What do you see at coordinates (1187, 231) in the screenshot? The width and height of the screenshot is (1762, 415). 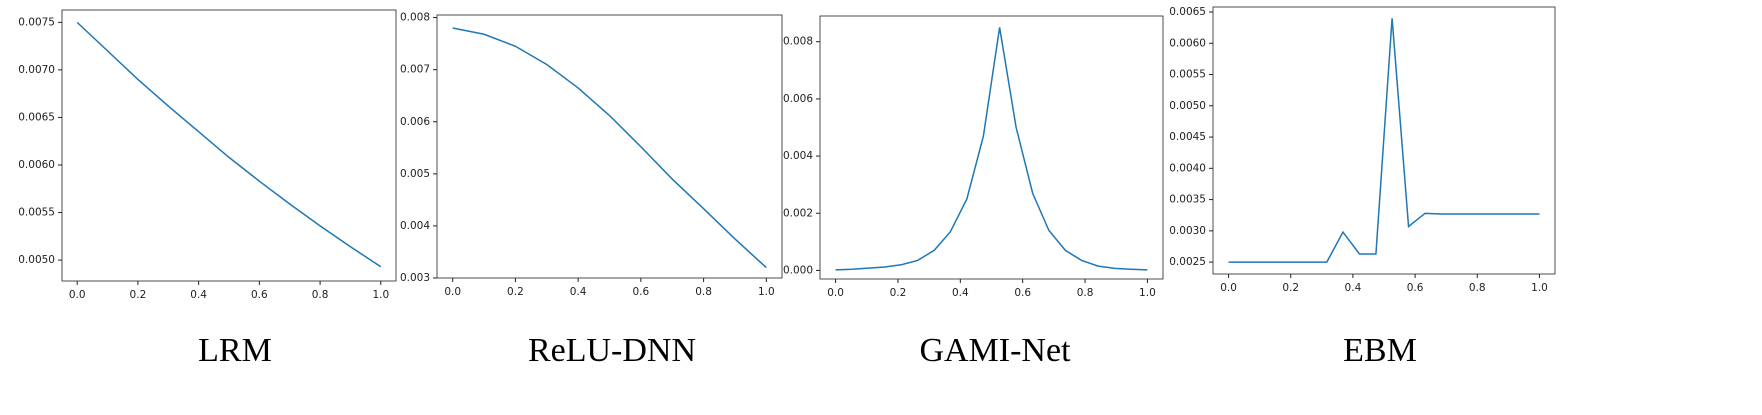 I see `y-tick-label: 0.0030` at bounding box center [1187, 231].